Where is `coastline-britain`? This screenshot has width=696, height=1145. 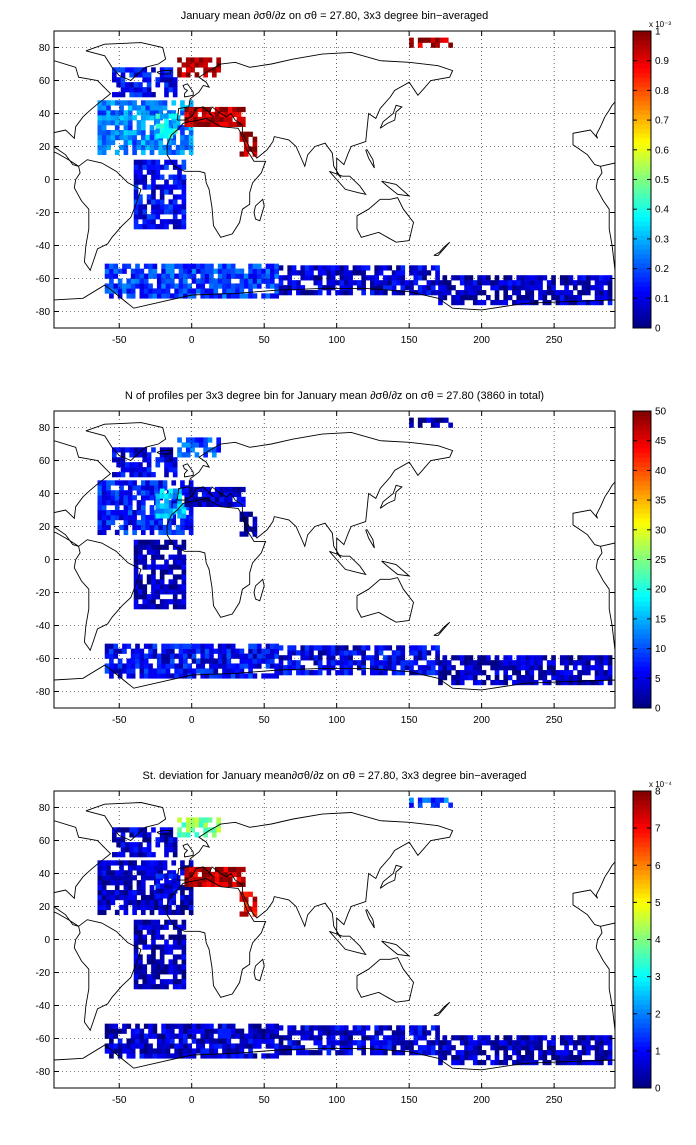 coastline-britain is located at coordinates (188, 90).